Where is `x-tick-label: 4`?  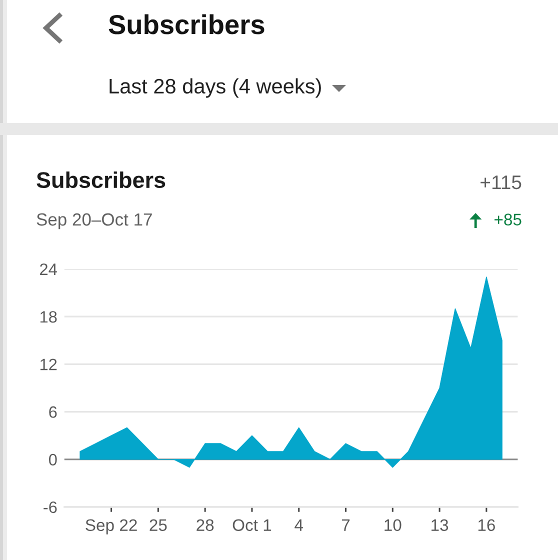 x-tick-label: 4 is located at coordinates (299, 525).